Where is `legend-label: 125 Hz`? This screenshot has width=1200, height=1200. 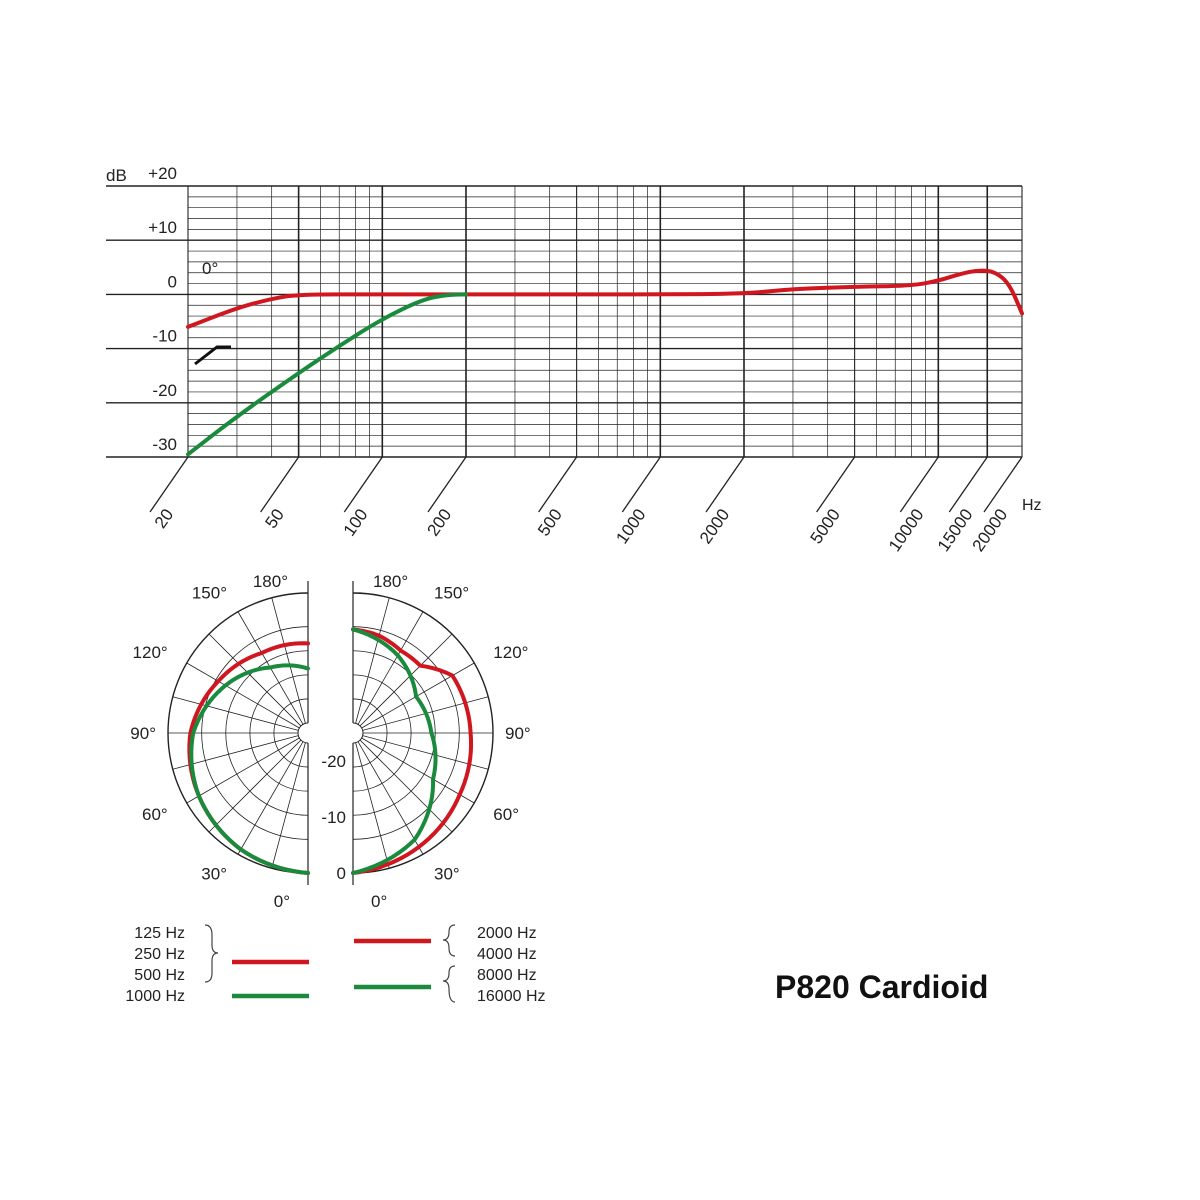 legend-label: 125 Hz is located at coordinates (159, 933).